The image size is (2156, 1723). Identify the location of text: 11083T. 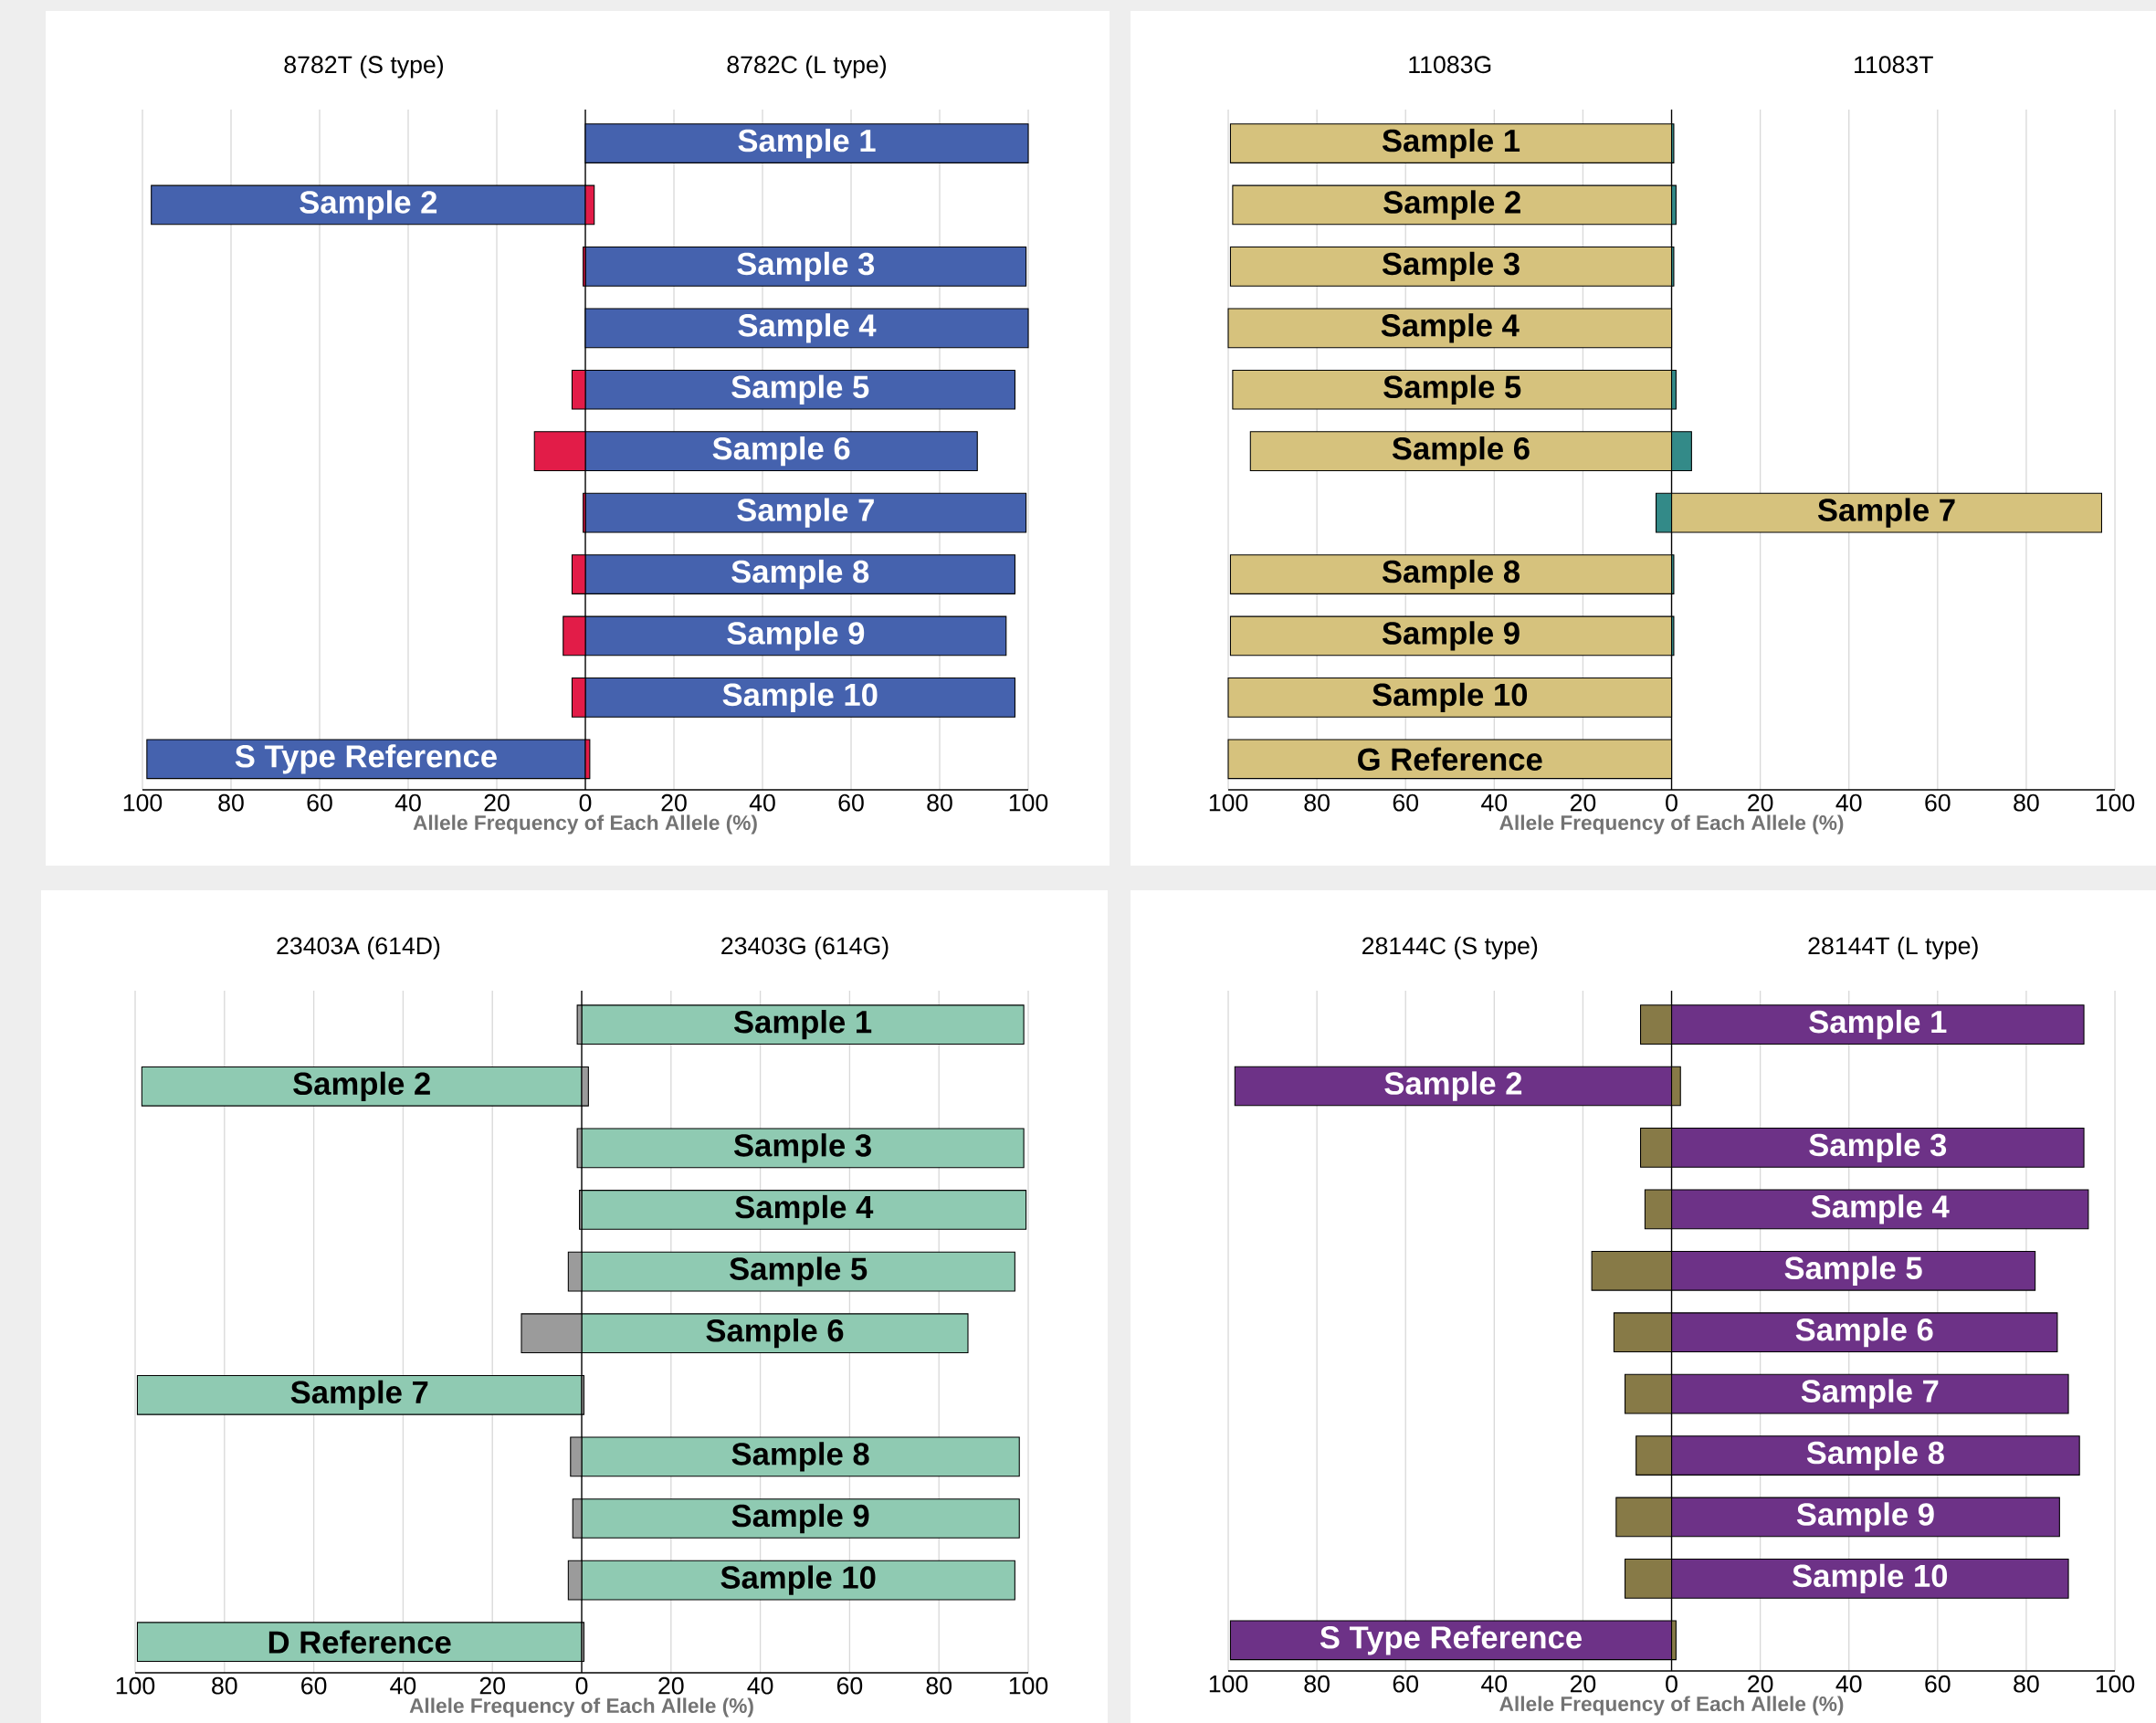
(1894, 65).